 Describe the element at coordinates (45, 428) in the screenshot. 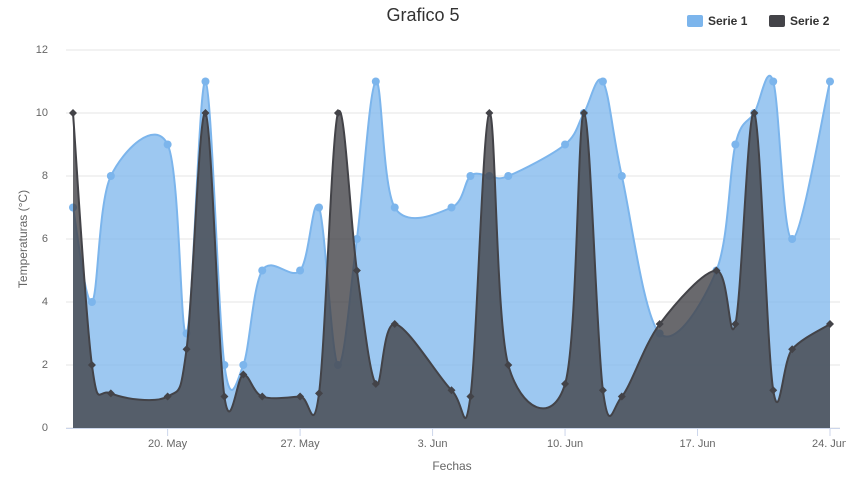

I see `y-tick-label: 0` at that location.